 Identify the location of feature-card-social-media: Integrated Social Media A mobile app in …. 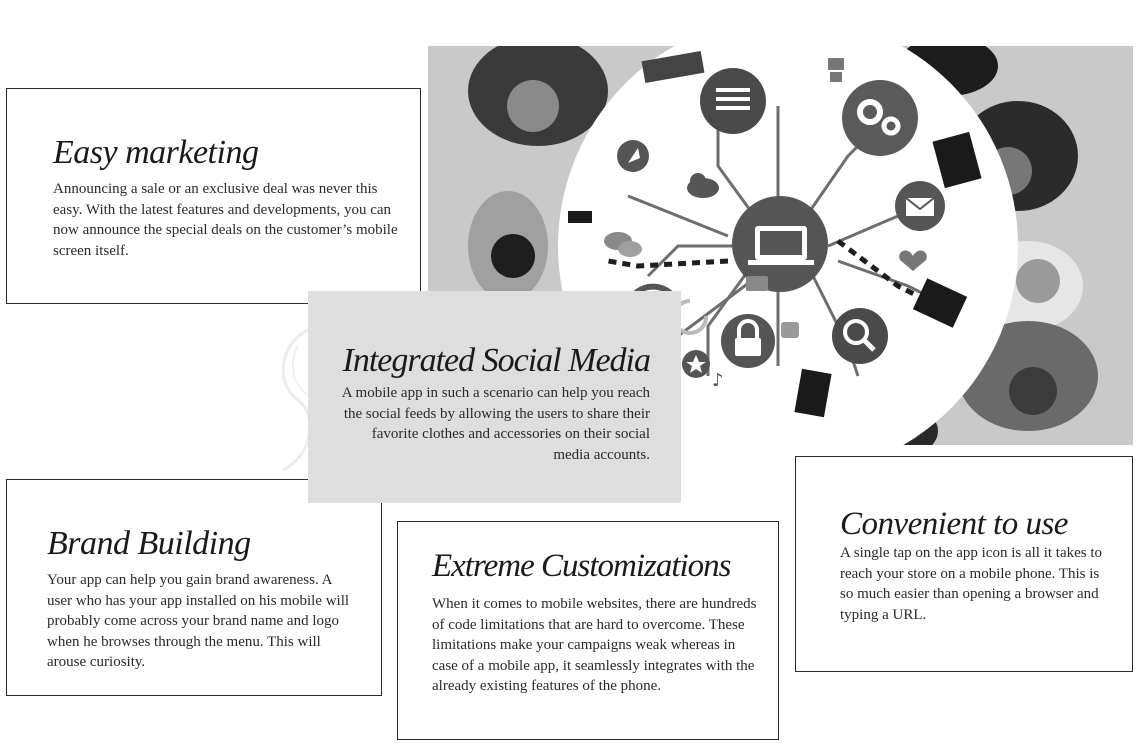
(494, 397).